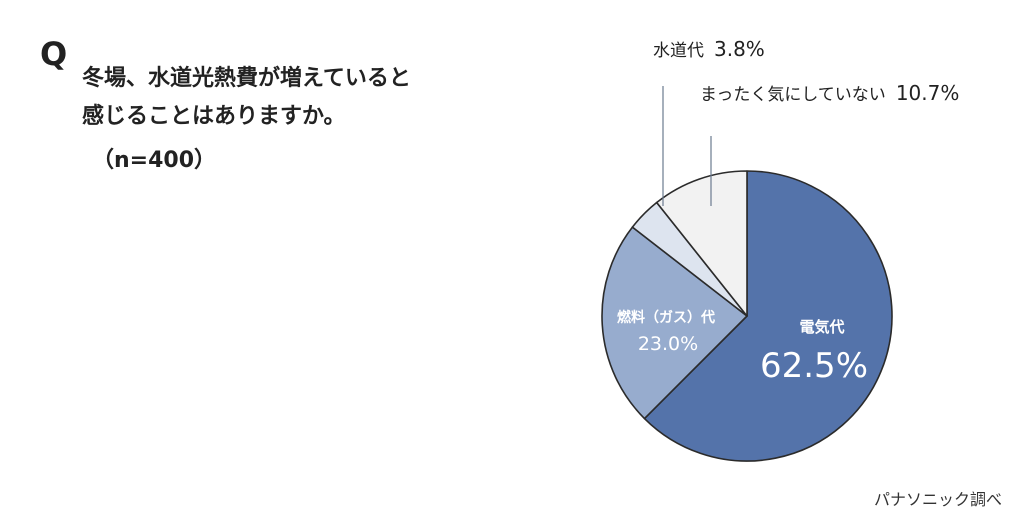  What do you see at coordinates (687, 146) in the screenshot?
I see `leader-lines` at bounding box center [687, 146].